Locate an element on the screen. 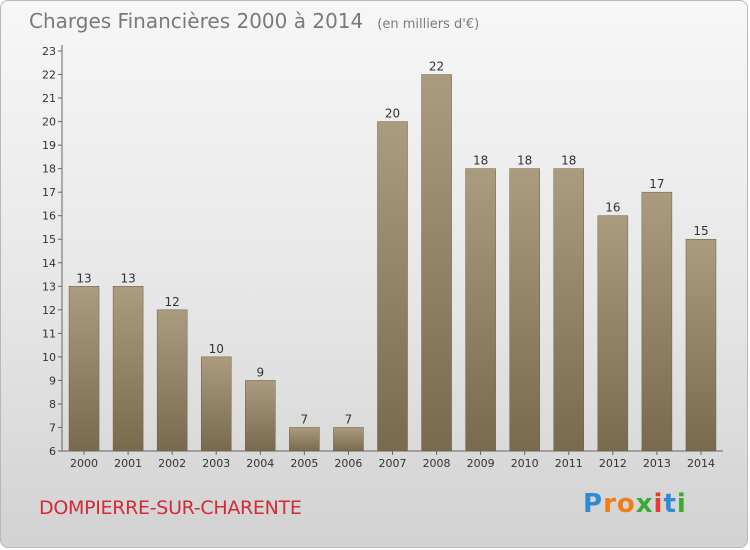 The image size is (750, 550). x-tick-label: 2005 is located at coordinates (304, 463).